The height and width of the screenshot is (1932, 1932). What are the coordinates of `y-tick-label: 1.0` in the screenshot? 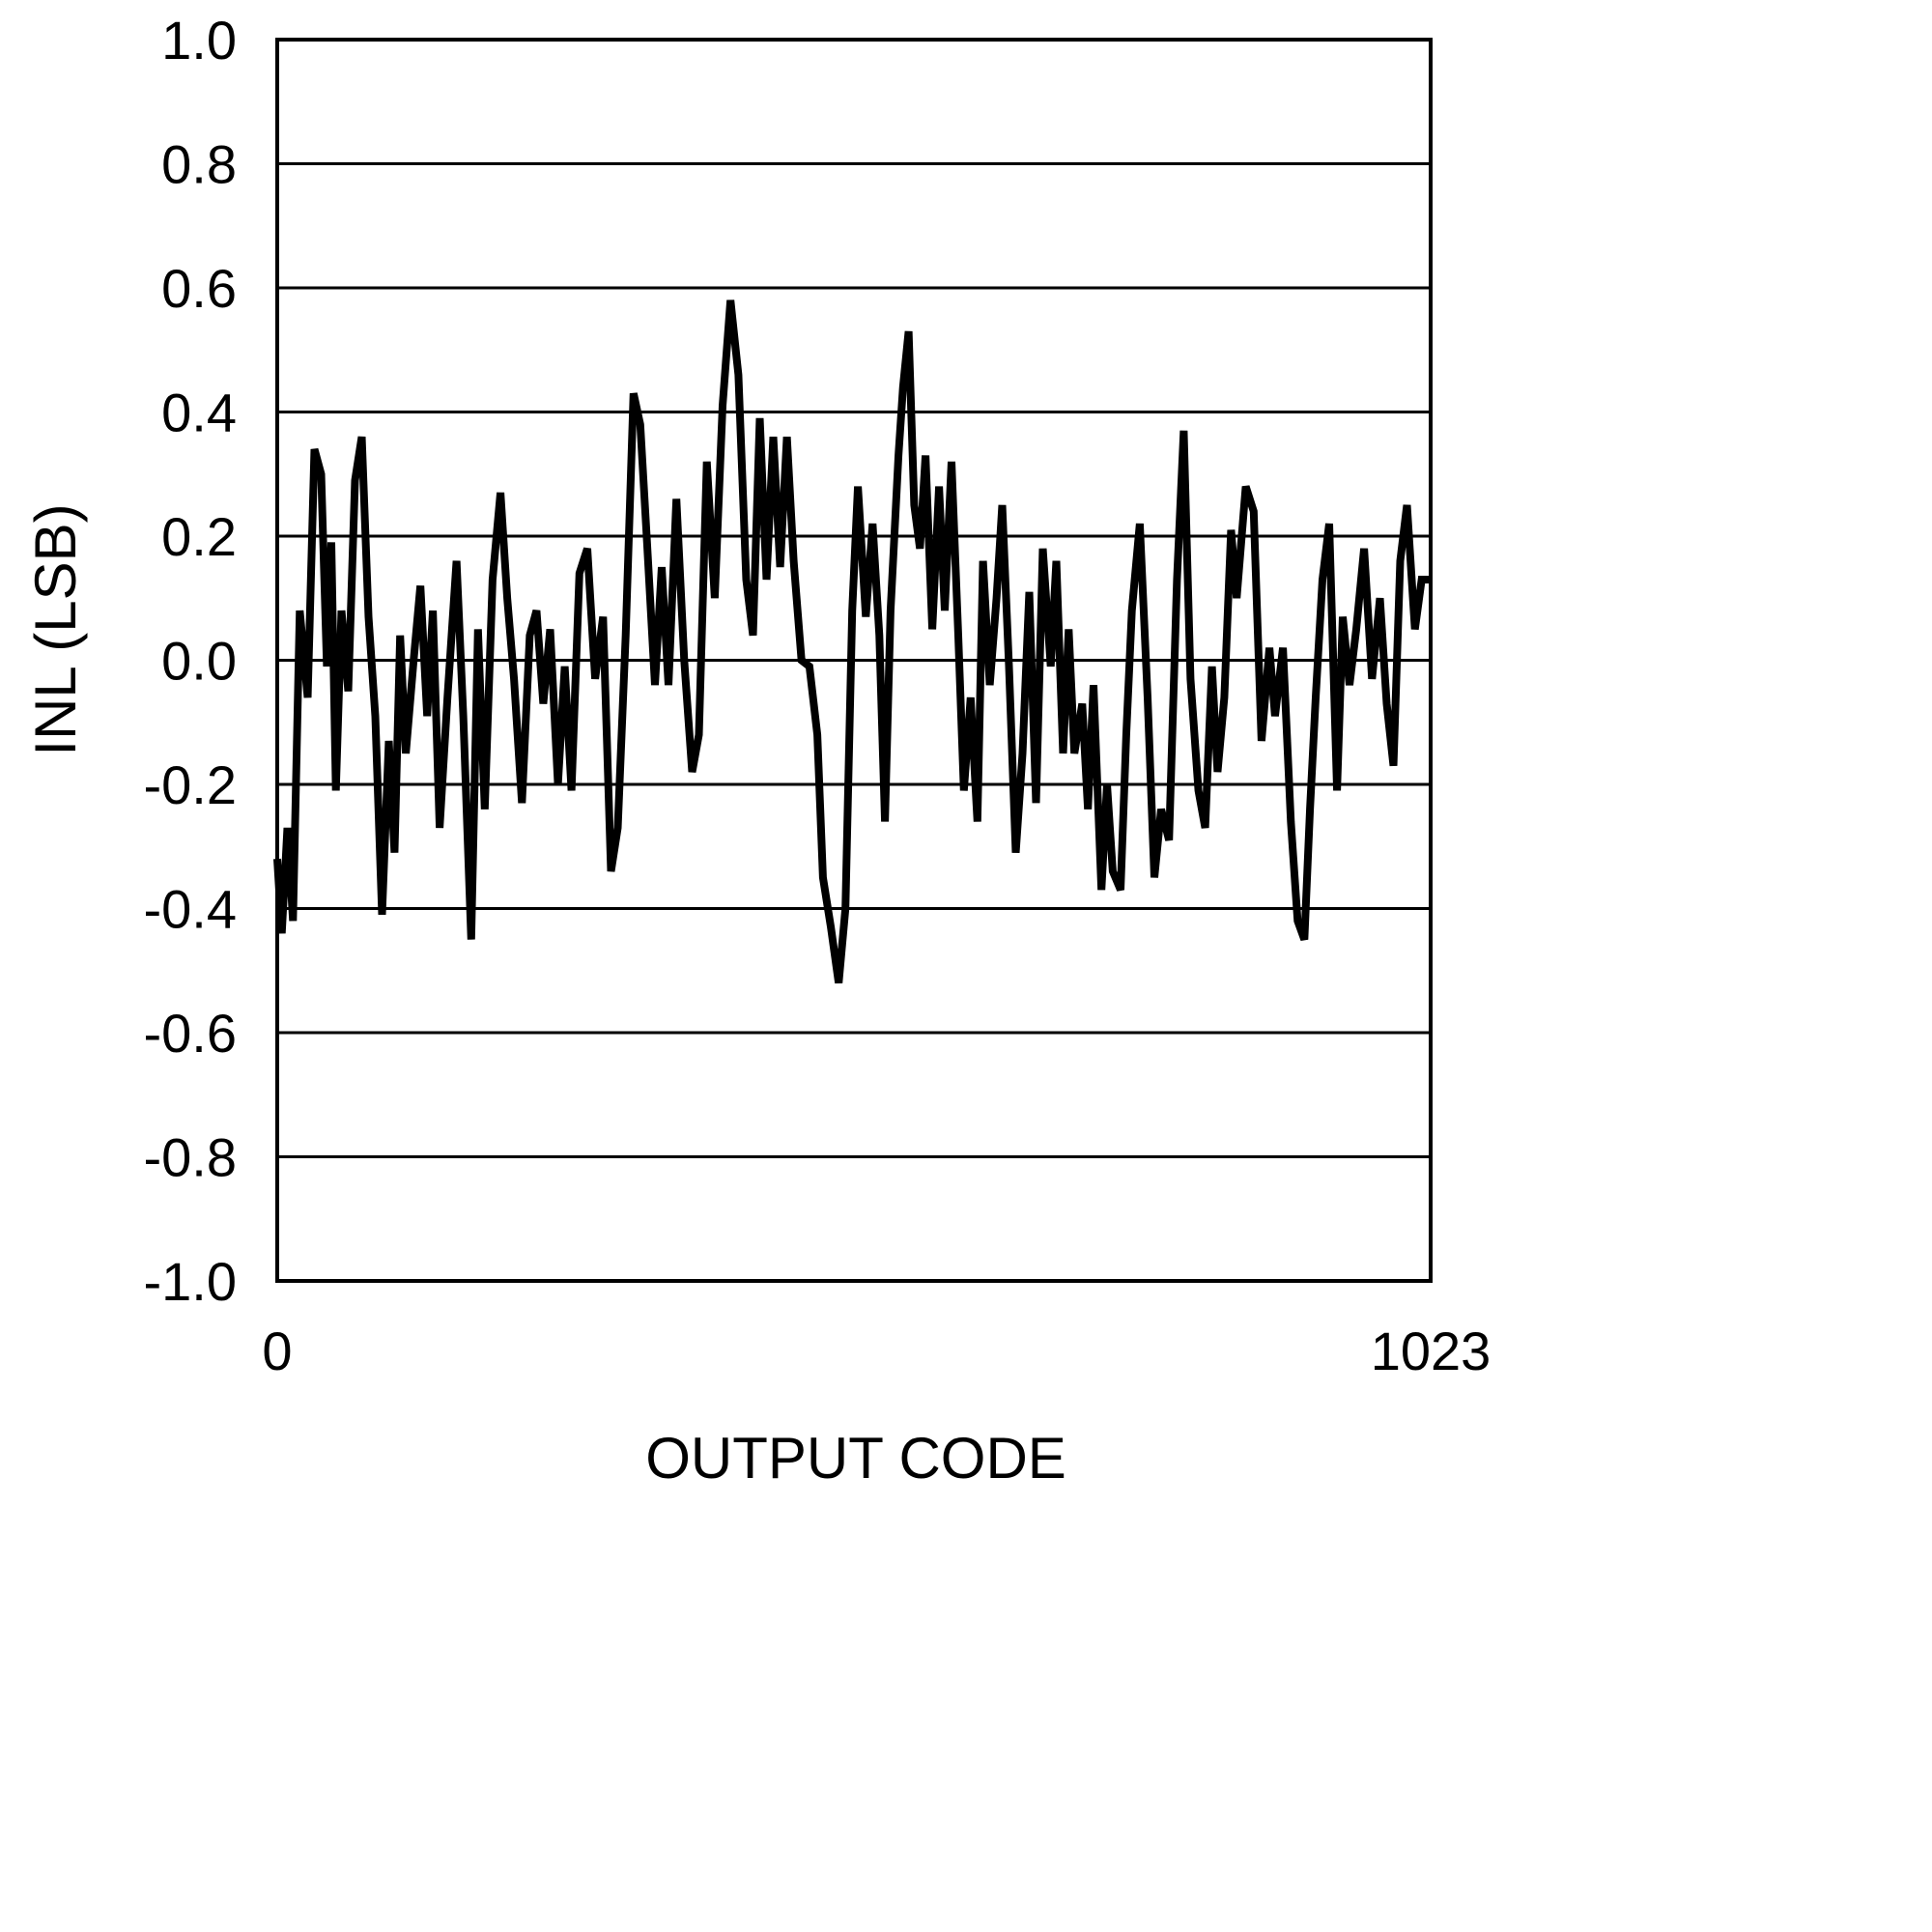 It's located at (199, 40).